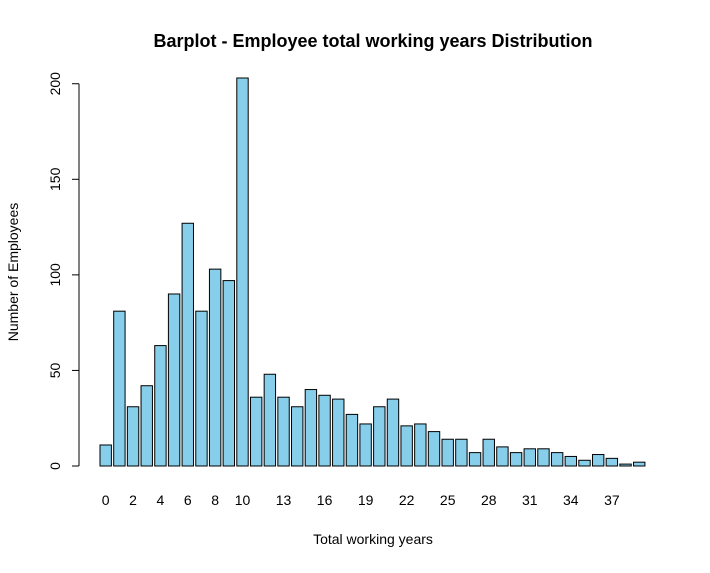 Image resolution: width=710 pixels, height=573 pixels. What do you see at coordinates (63, 271) in the screenshot?
I see `y-axis: 0 50 100 150 200` at bounding box center [63, 271].